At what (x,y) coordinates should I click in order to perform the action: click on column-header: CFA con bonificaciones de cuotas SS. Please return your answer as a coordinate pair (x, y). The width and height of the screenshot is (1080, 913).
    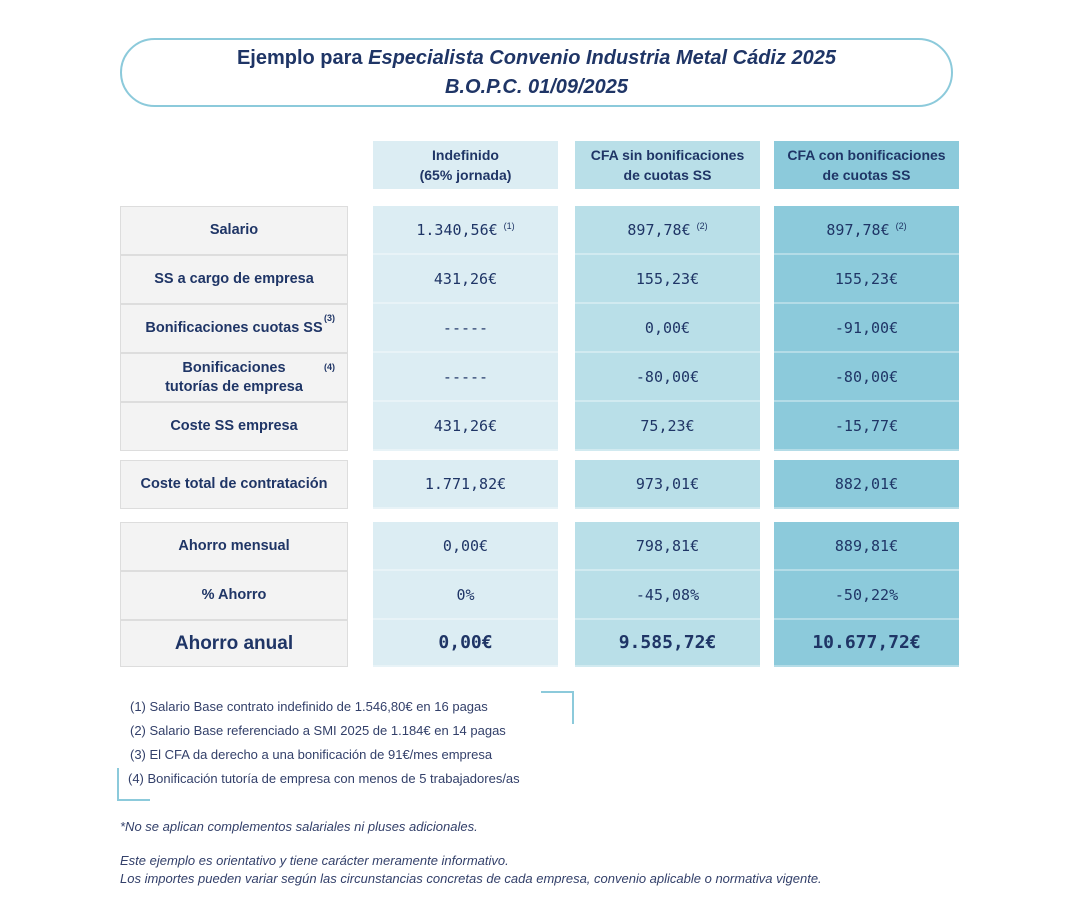
    Looking at the image, I should click on (866, 165).